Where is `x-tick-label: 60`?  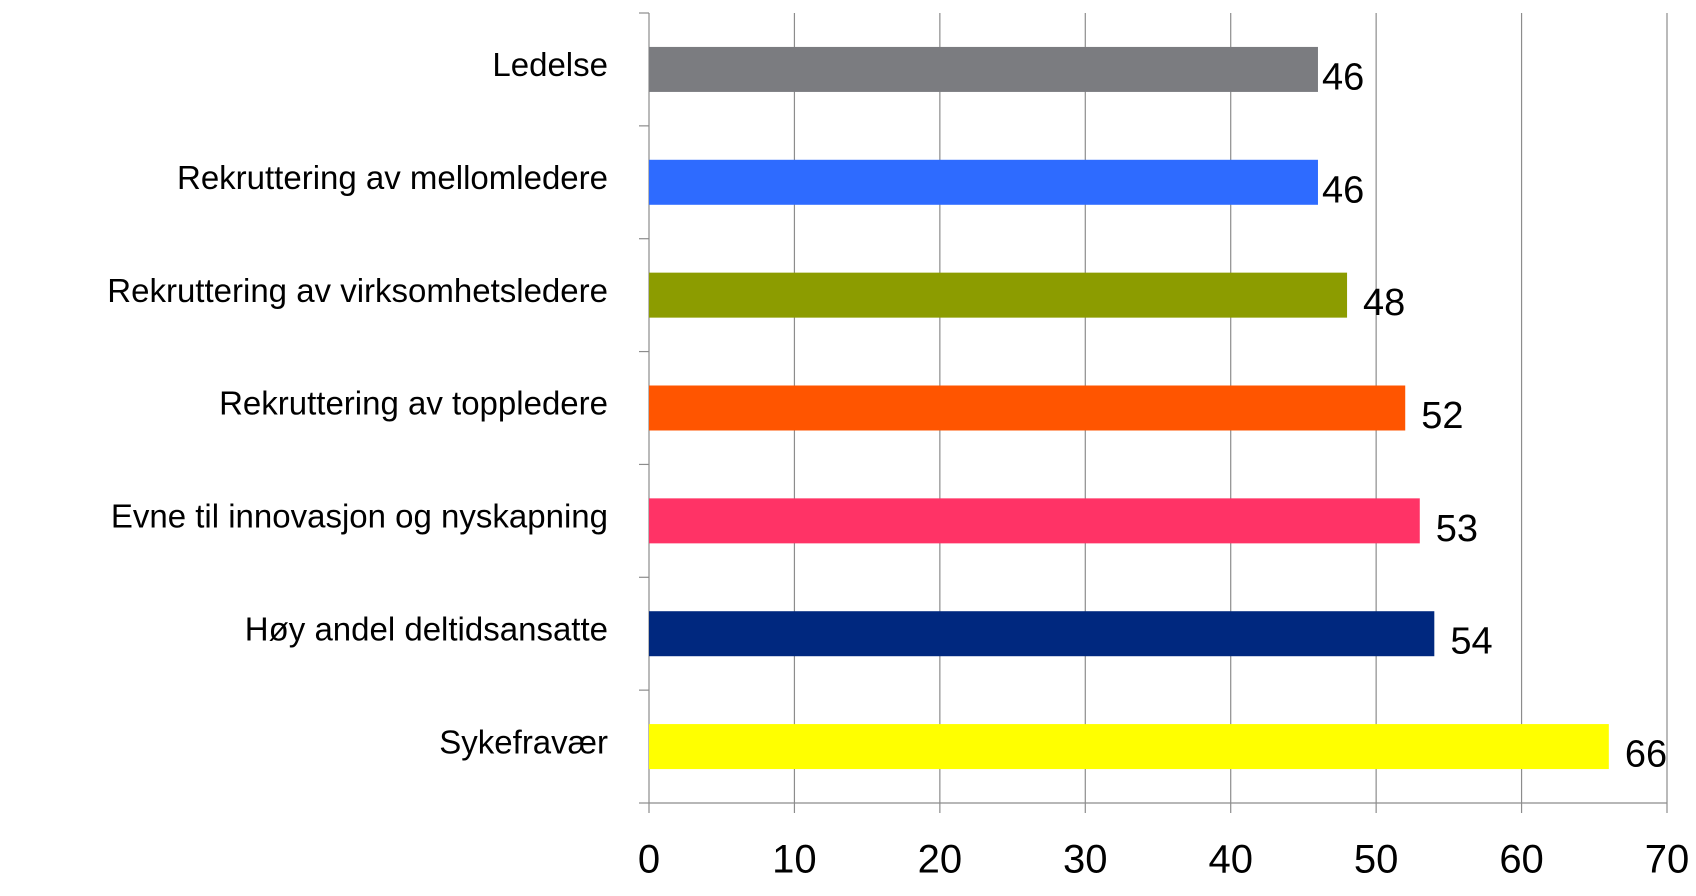
x-tick-label: 60 is located at coordinates (1521, 860).